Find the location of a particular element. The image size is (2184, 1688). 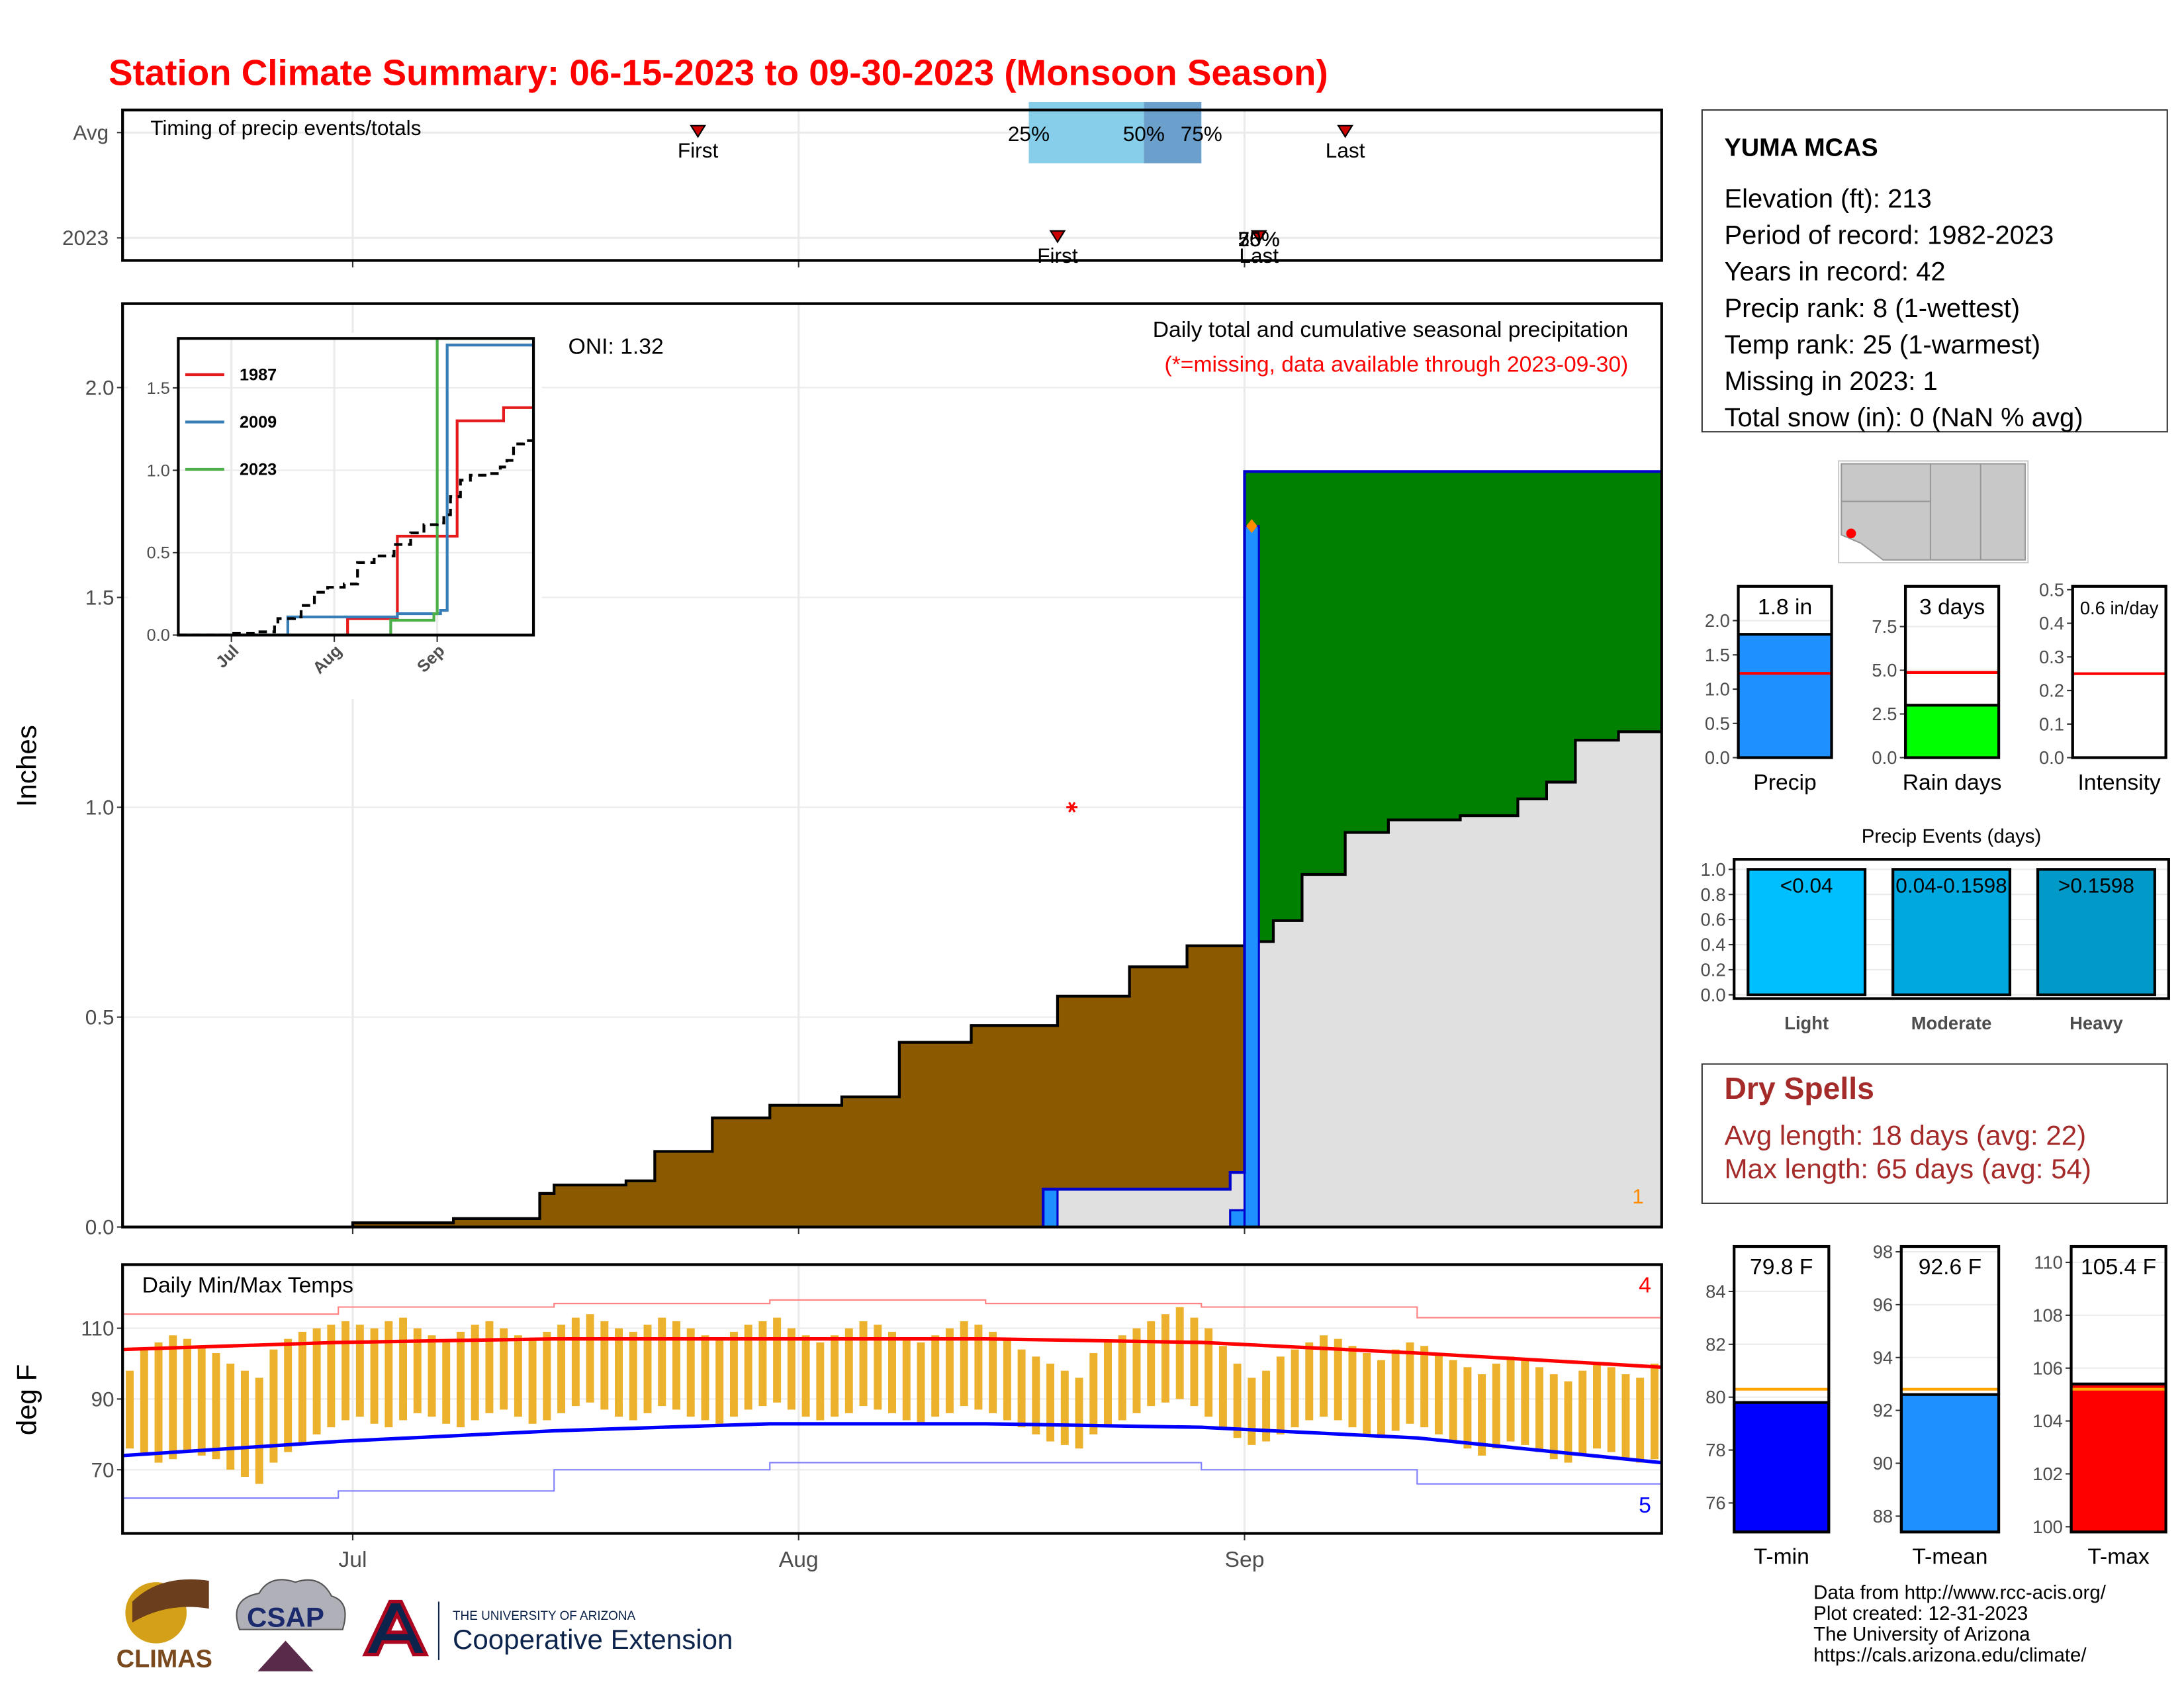

dry-spells-box is located at coordinates (1934, 1133).